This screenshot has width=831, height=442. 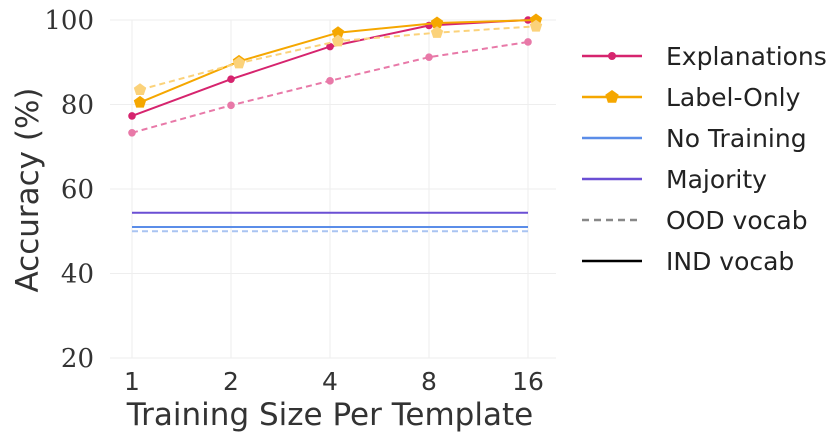 I want to click on legend-label: No Training, so click(x=736, y=138).